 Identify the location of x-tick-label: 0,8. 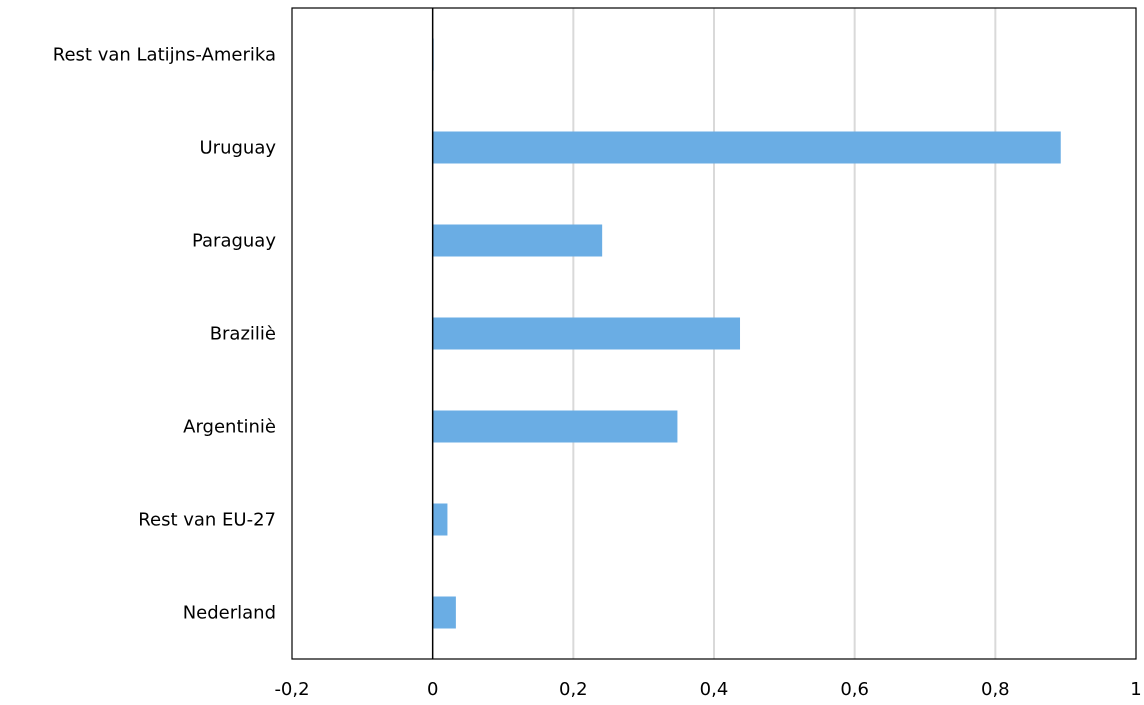
(995, 689).